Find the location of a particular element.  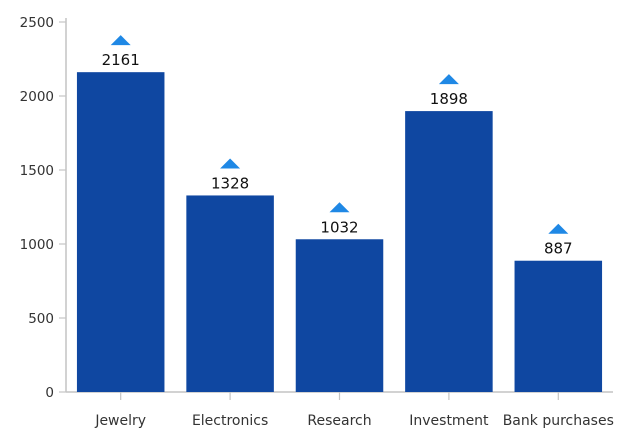

y-tick-label: 500 is located at coordinates (41, 319).